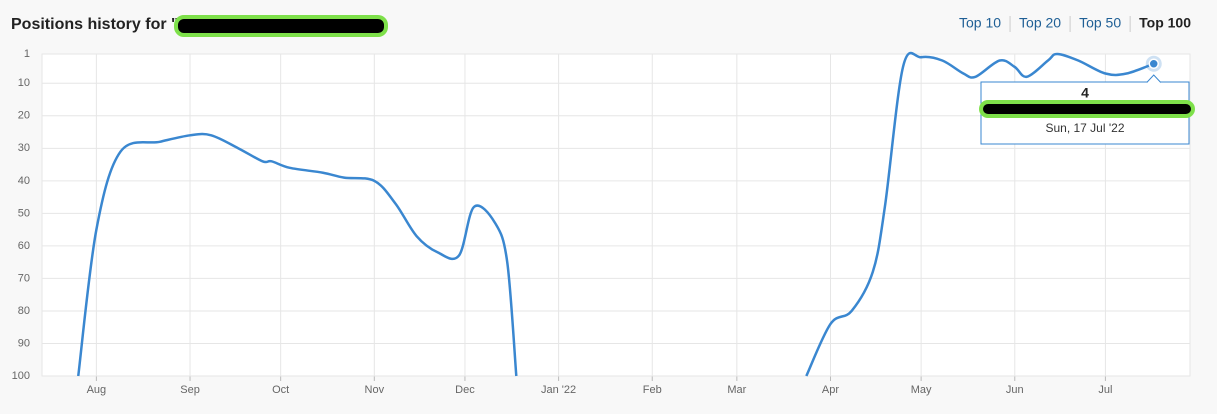 Image resolution: width=1217 pixels, height=414 pixels. I want to click on tabs: Top 100 Top 50 Top 20 Top 10, so click(1075, 23).